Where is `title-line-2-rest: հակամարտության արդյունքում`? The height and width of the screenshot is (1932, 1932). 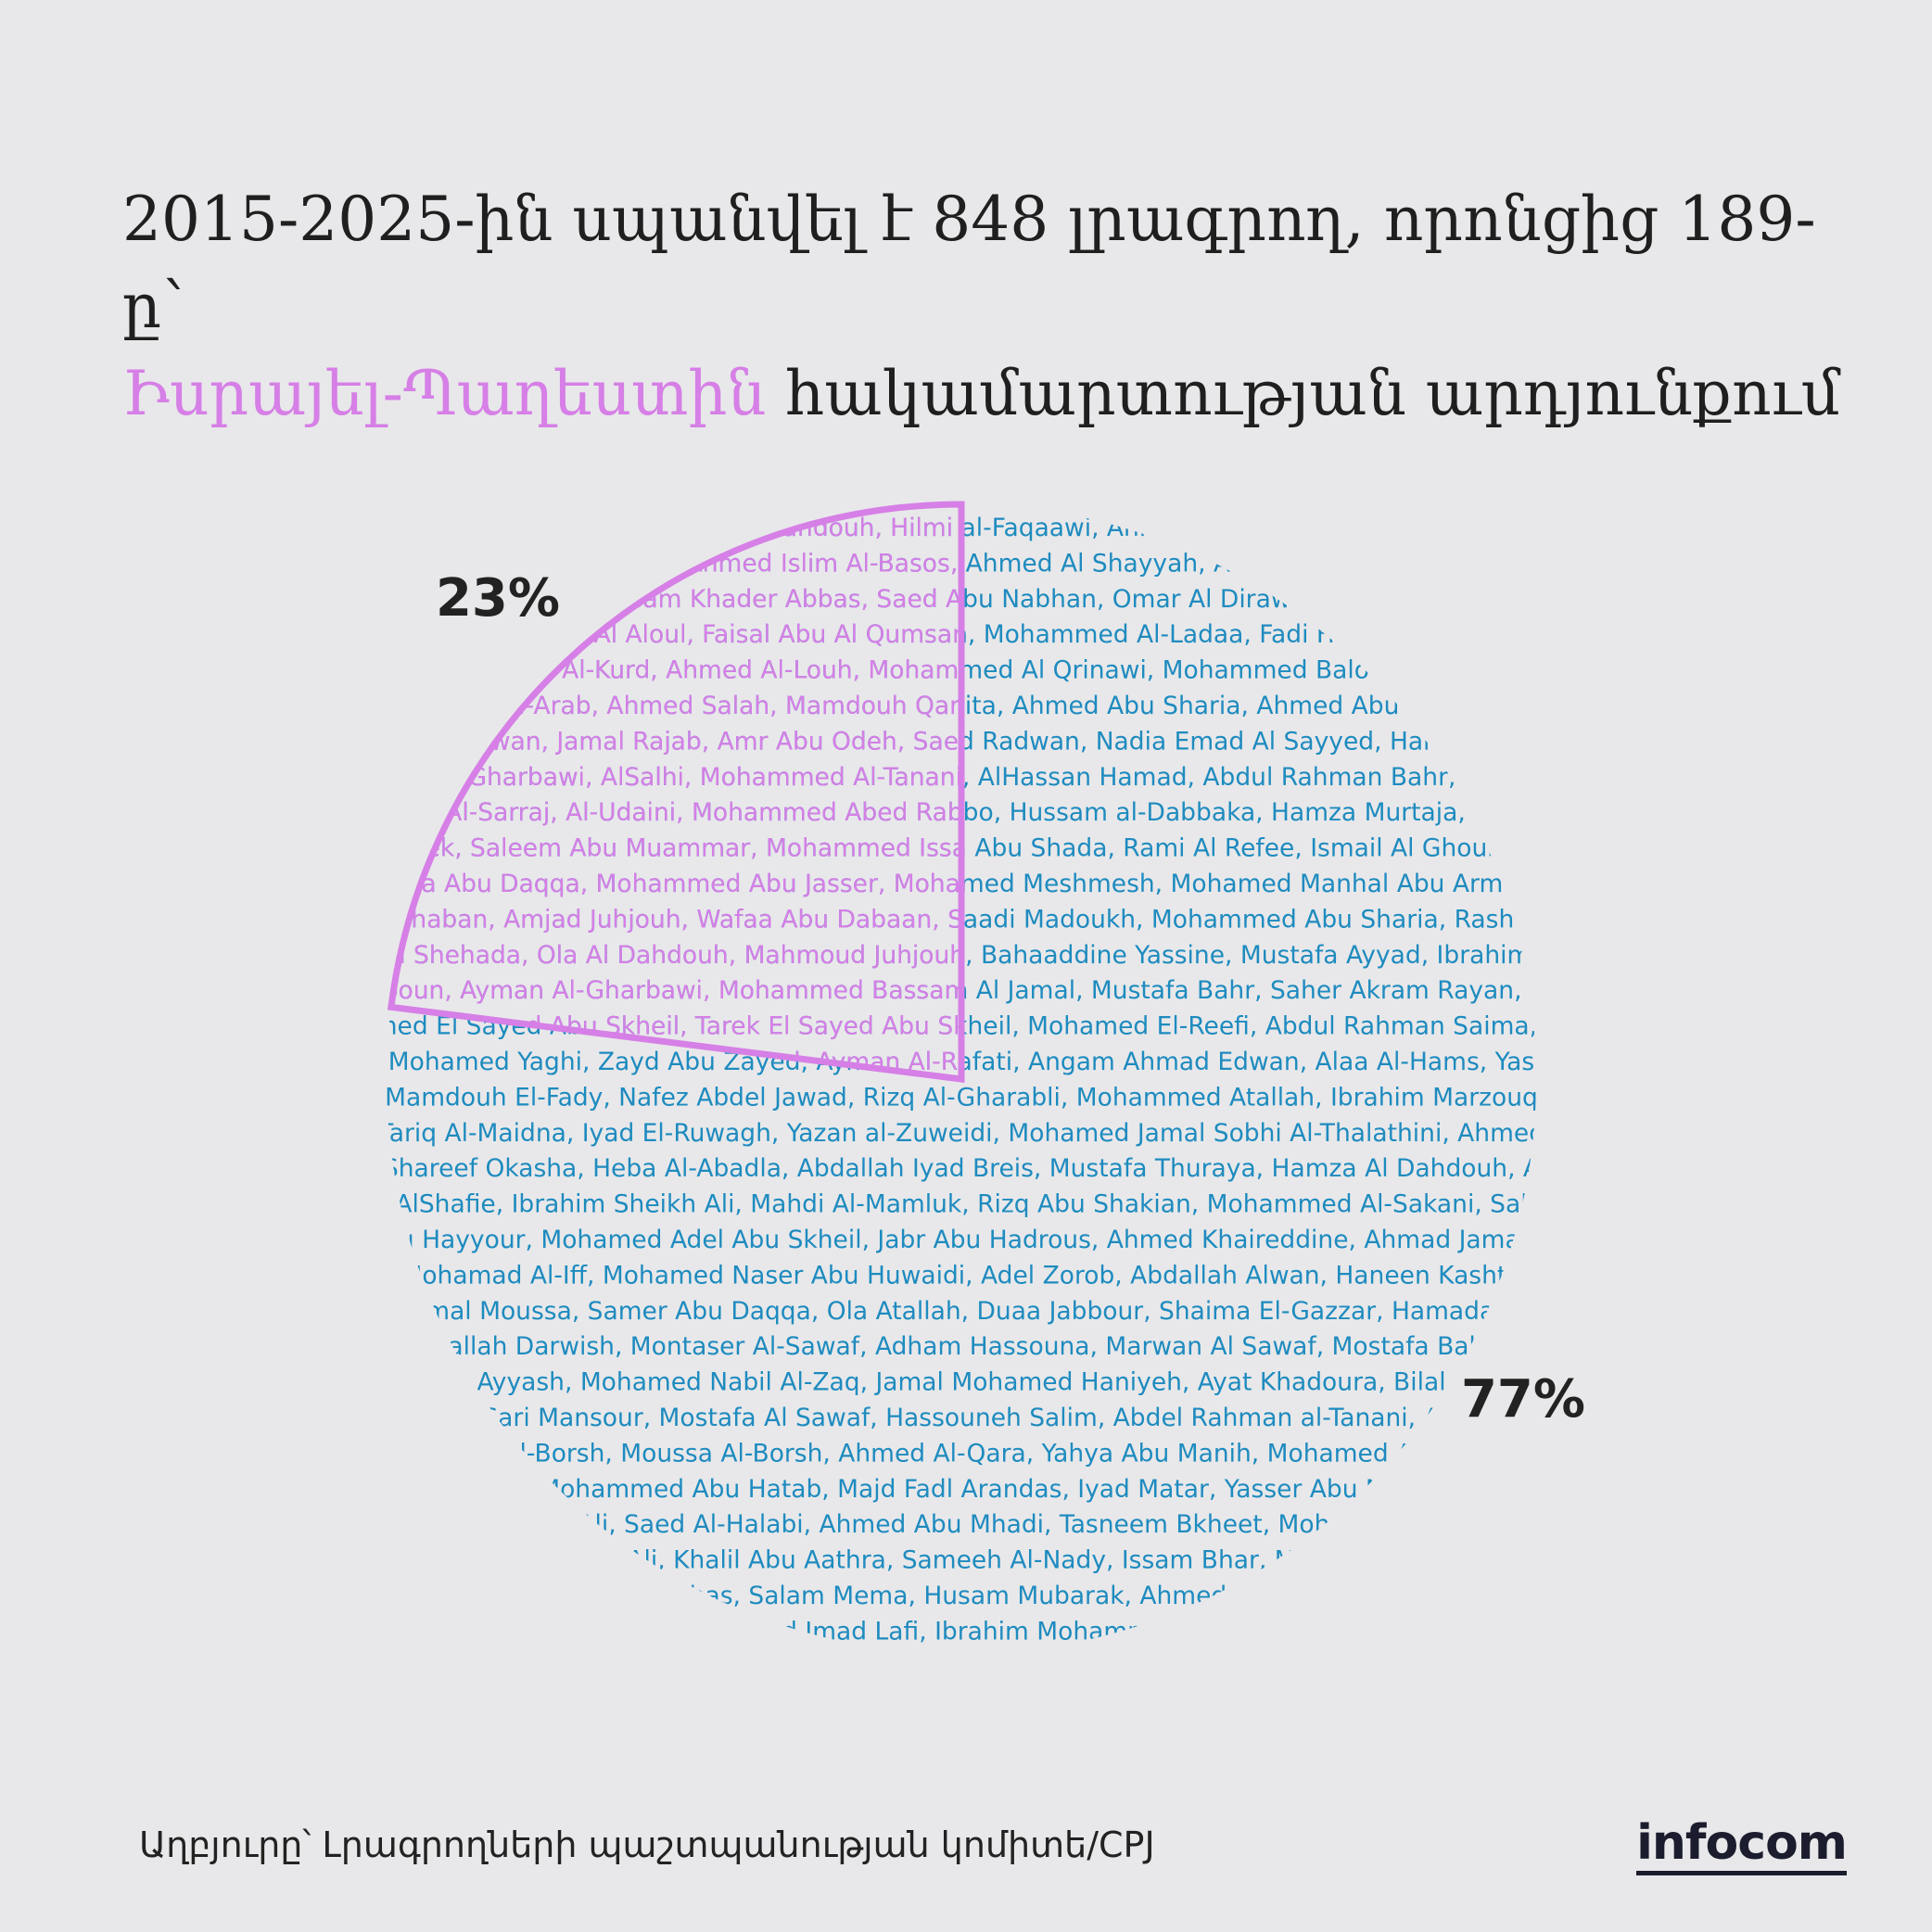
title-line-2-rest: հակամարտության արդյունքում is located at coordinates (1303, 393).